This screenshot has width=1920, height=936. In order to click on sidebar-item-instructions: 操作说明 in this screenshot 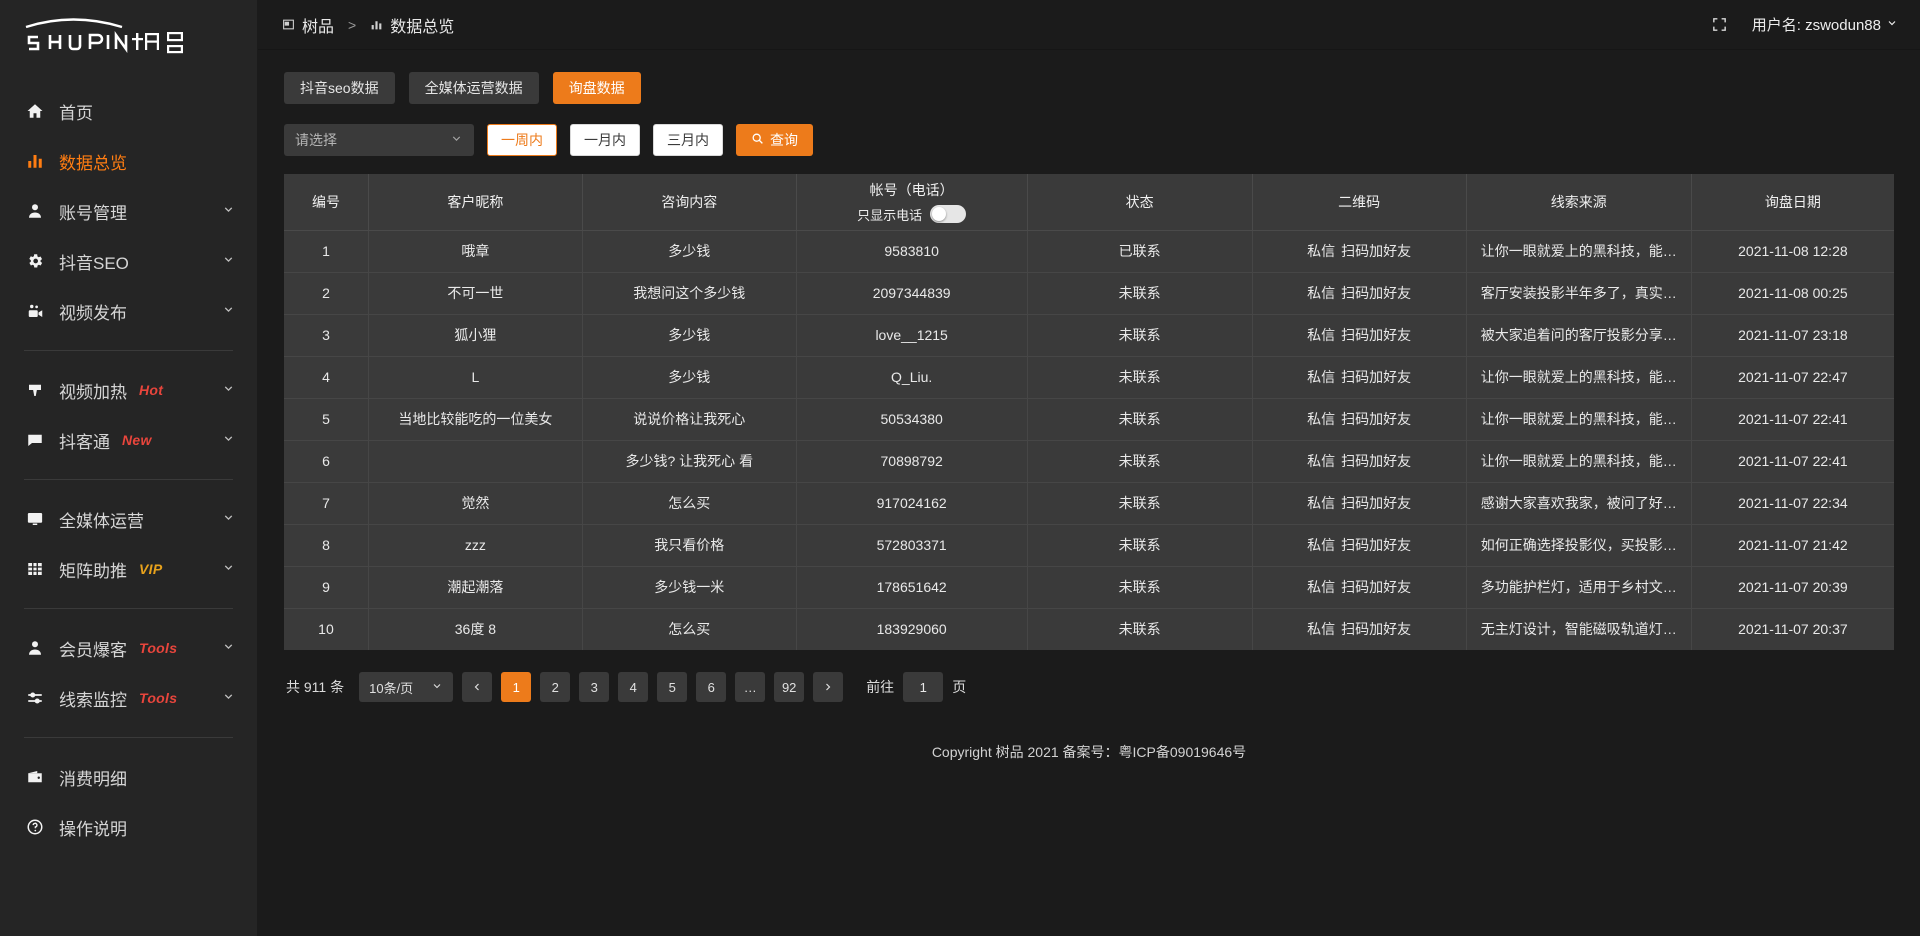, I will do `click(128, 827)`.